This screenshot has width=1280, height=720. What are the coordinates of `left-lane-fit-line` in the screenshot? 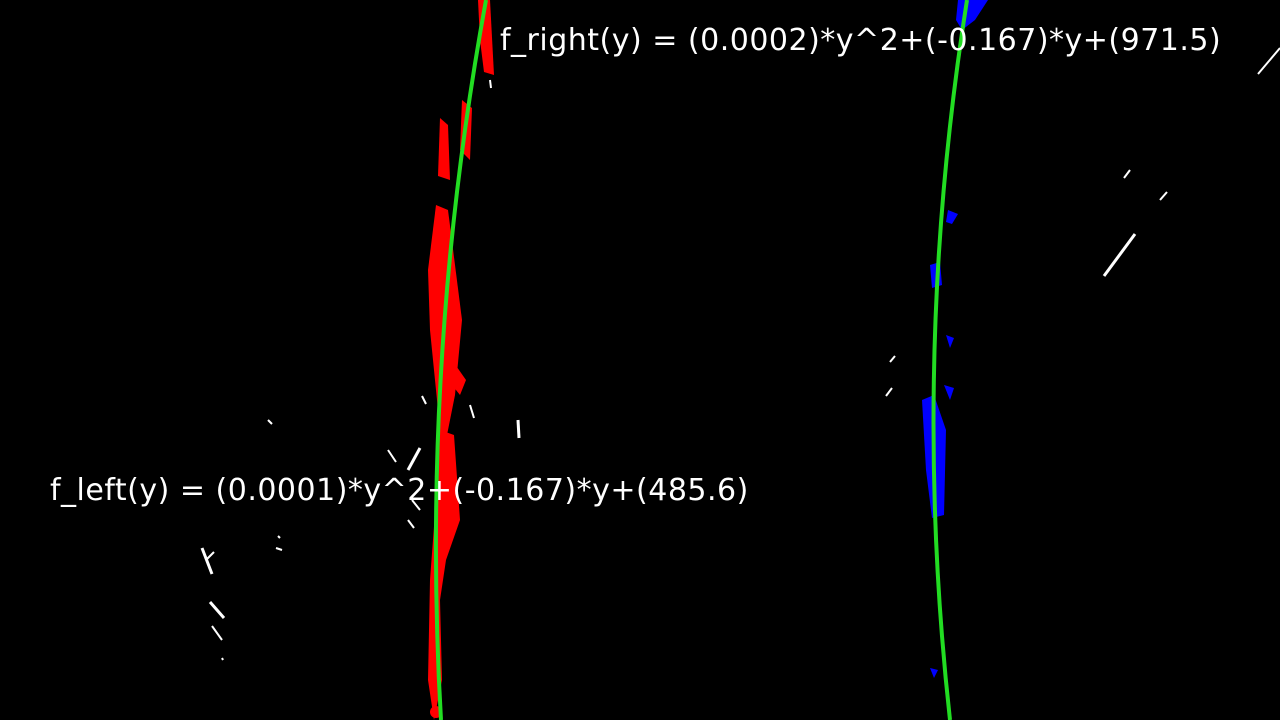 It's located at (460, 360).